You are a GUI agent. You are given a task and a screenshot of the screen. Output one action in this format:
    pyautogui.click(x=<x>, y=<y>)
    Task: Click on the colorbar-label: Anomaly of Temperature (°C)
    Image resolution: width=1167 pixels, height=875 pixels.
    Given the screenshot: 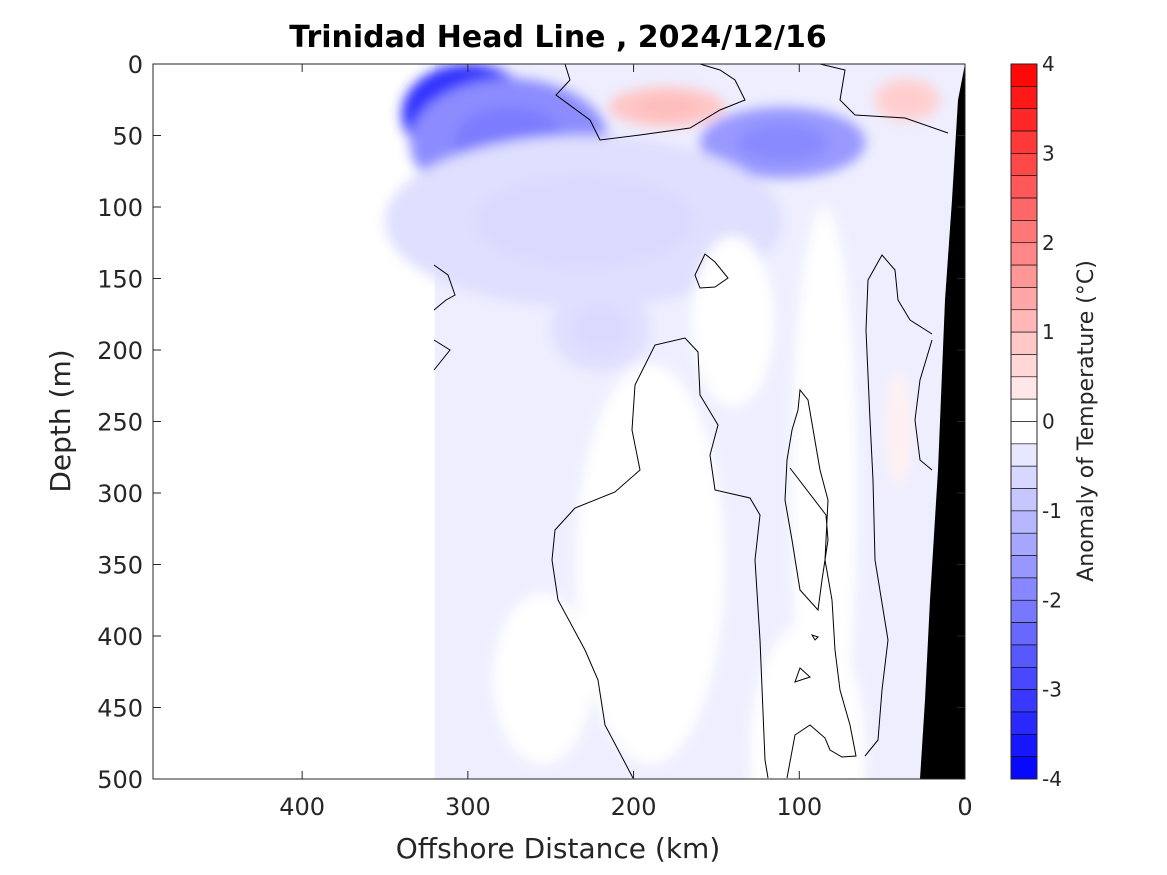 What is the action you would take?
    pyautogui.click(x=1086, y=421)
    